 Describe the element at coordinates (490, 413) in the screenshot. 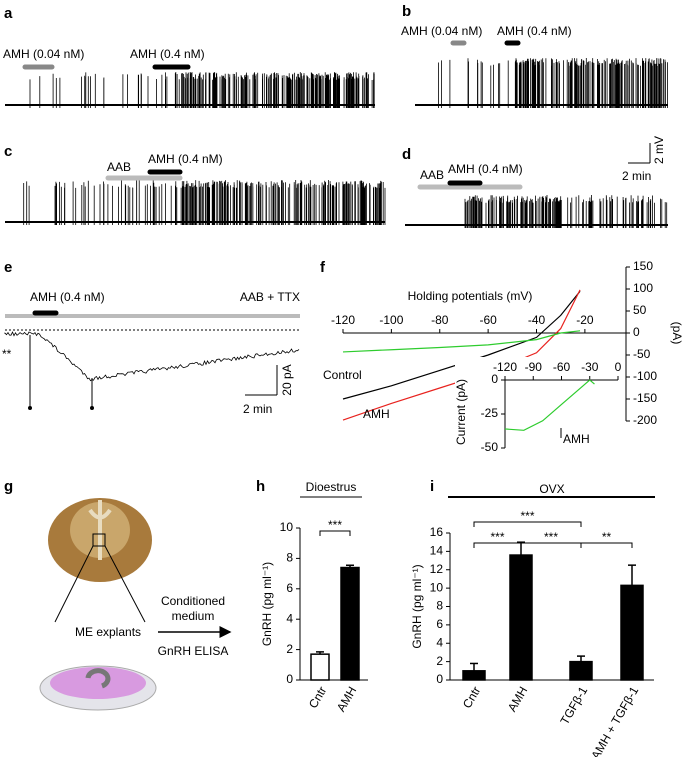

I see `y-tick-label: -25` at that location.